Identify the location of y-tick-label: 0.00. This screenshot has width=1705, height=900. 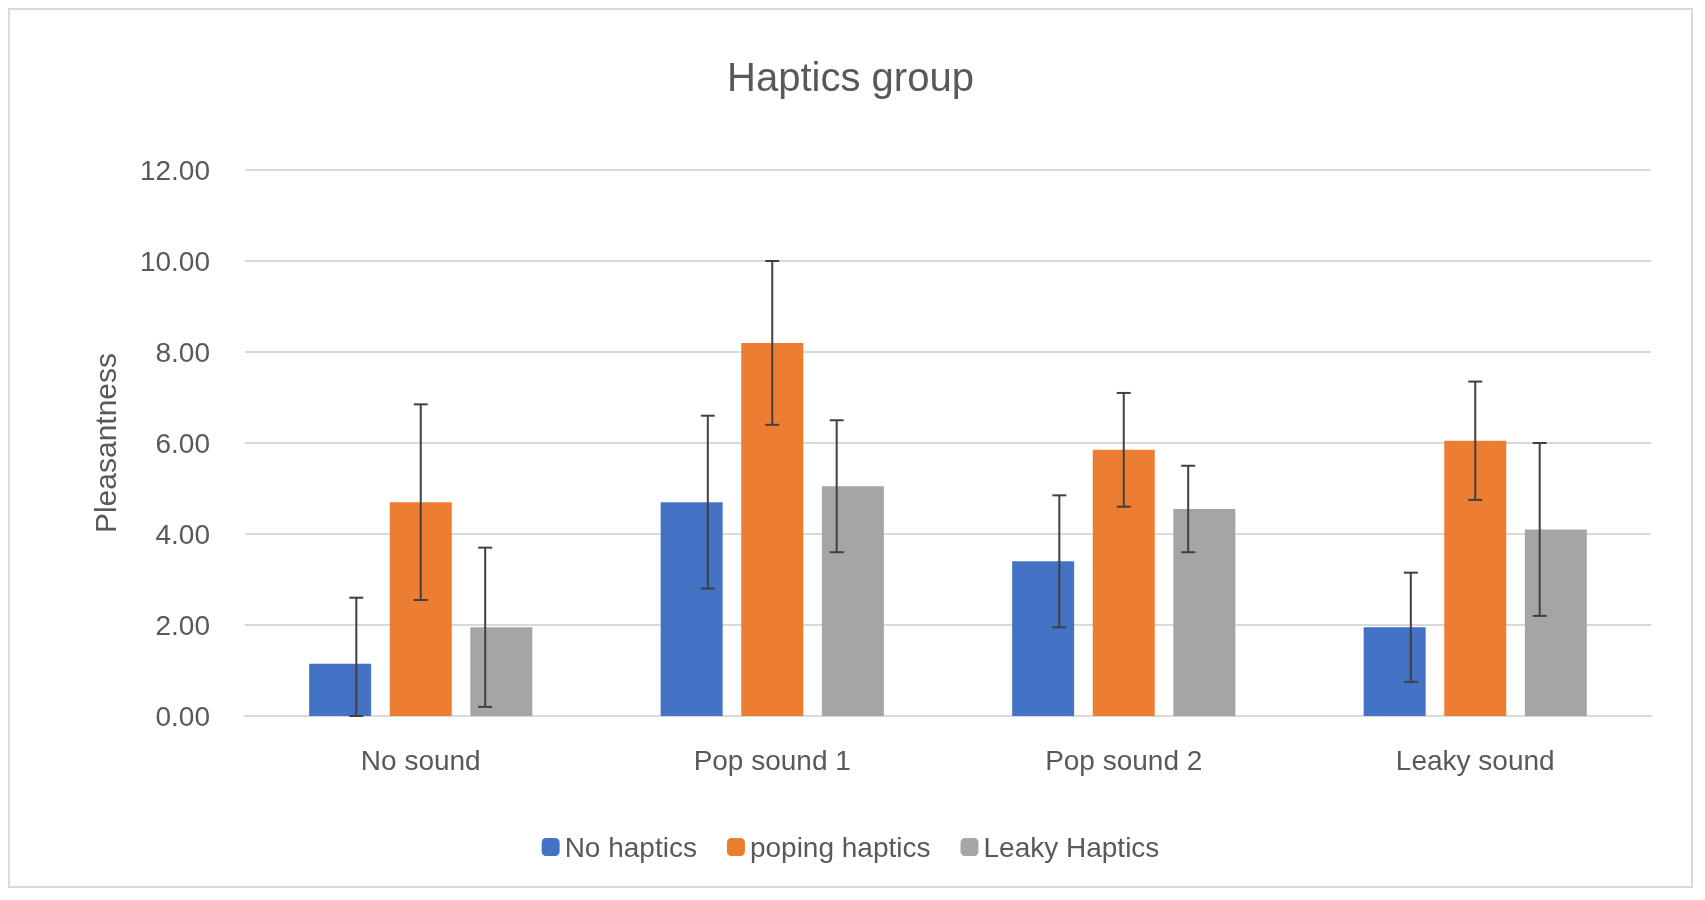
(182, 716).